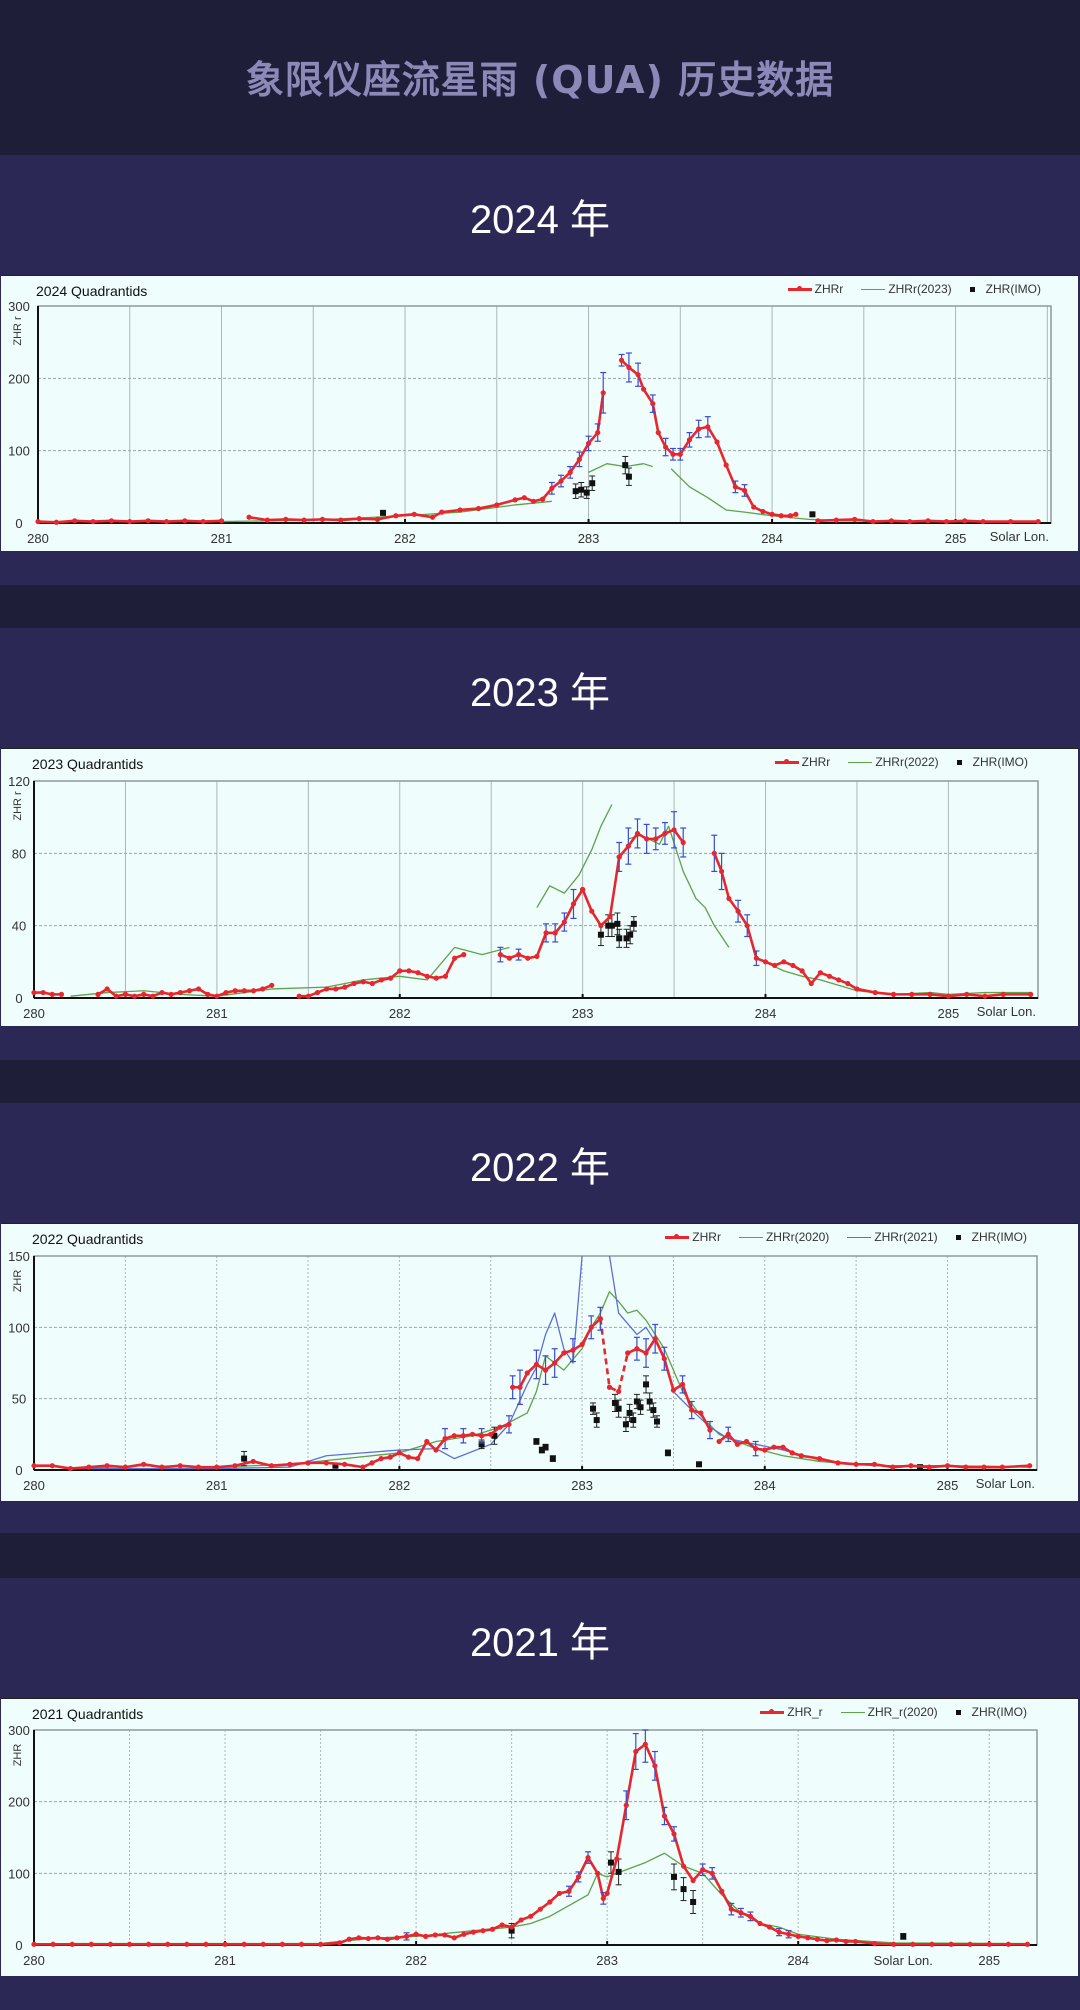 The image size is (1080, 2010). I want to click on chart-title: 2021 Quadrantids, so click(88, 1714).